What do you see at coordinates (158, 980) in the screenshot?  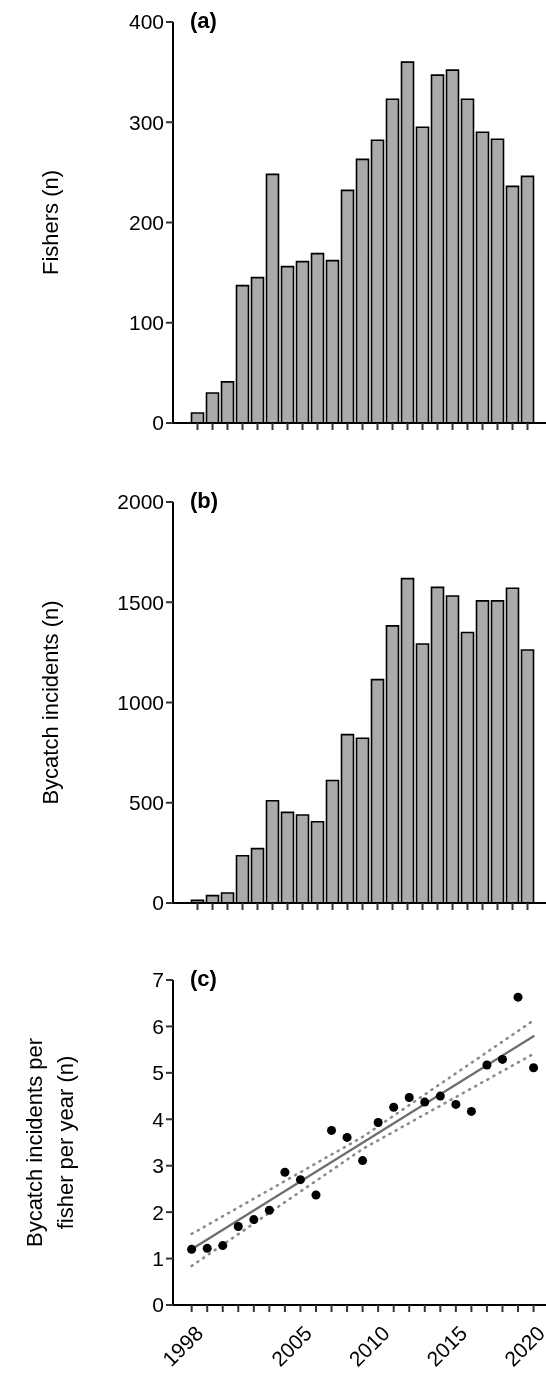 I see `y-tick-label: 7` at bounding box center [158, 980].